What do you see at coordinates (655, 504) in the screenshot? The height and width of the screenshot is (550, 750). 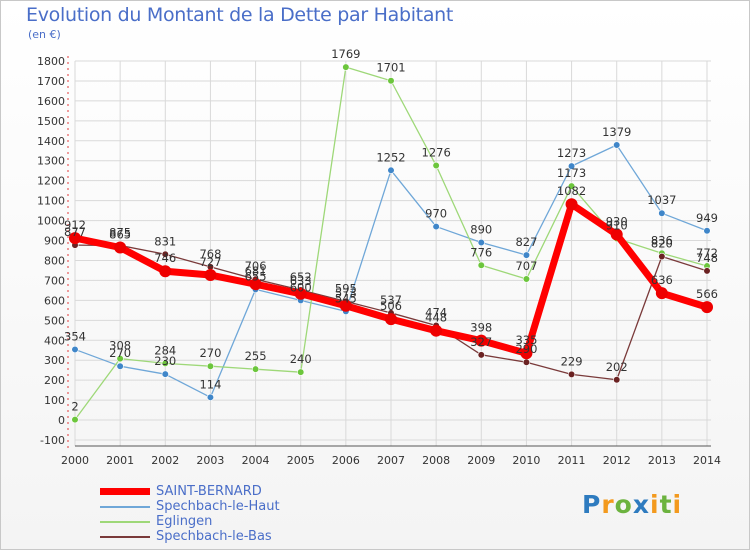 I see `logo-letter: i` at bounding box center [655, 504].